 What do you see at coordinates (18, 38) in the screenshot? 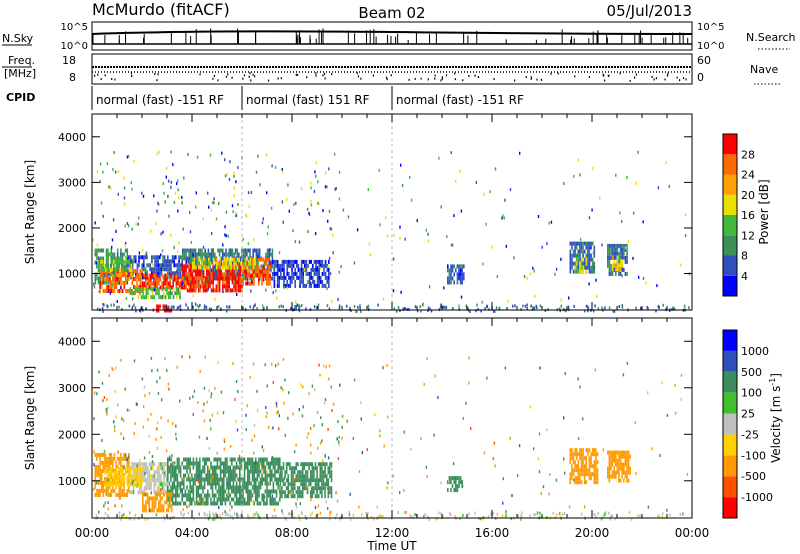
I see `nsky-label: N.Sky` at bounding box center [18, 38].